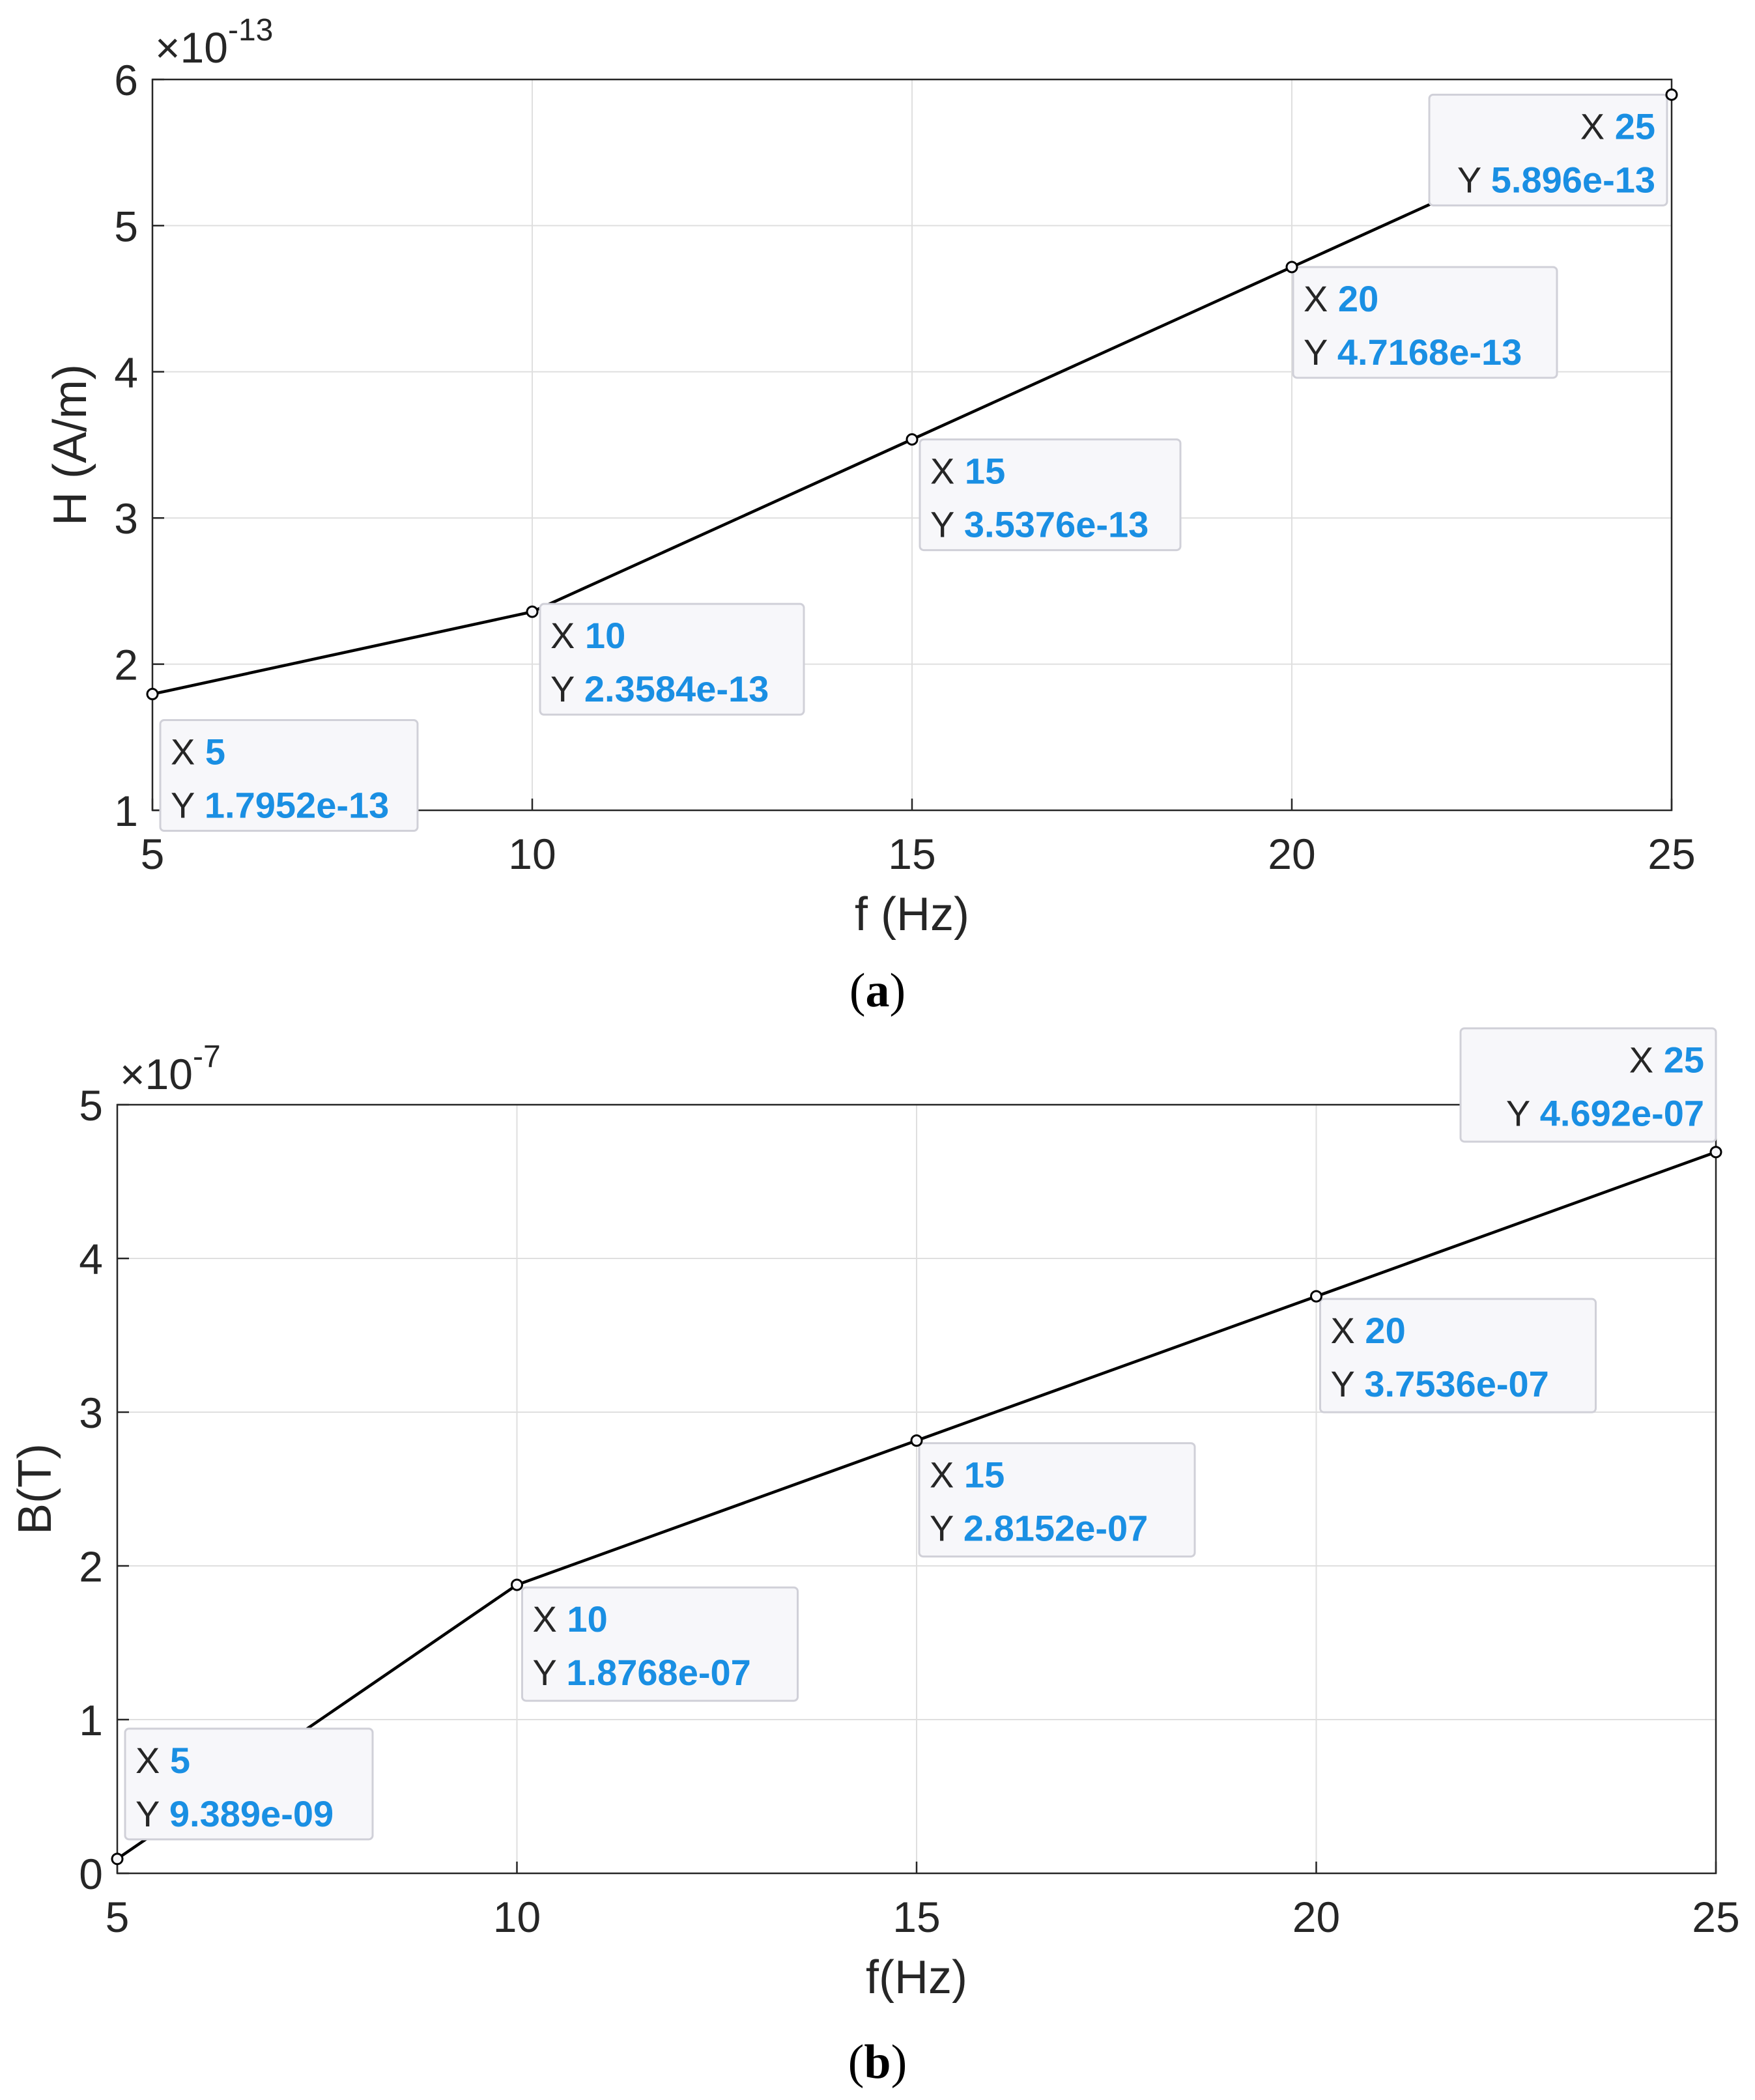  I want to click on chart-b-y-tick-label: 4, so click(91, 1259).